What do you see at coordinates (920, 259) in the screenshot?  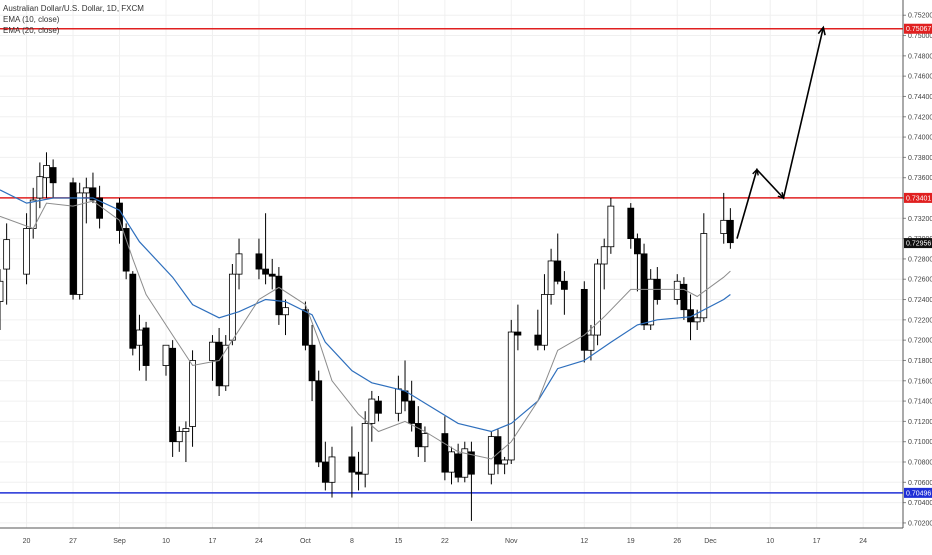 I see `y-tick-label: 0.72800` at bounding box center [920, 259].